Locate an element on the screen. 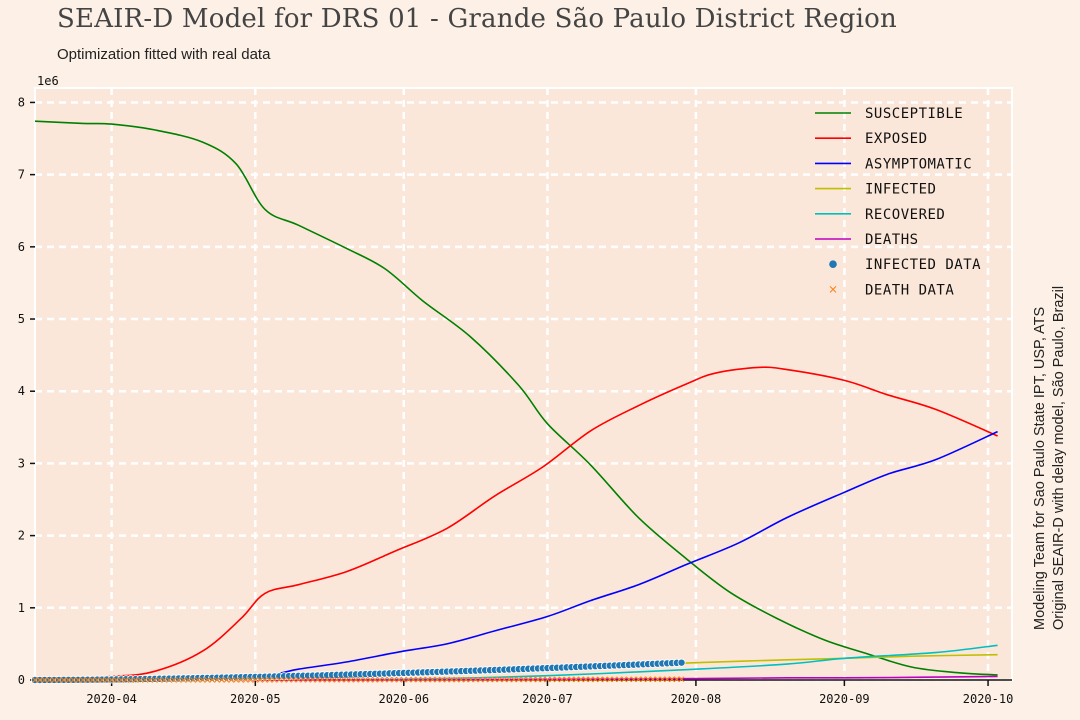 The width and height of the screenshot is (1080, 720). y-tick-label: 8 is located at coordinates (21, 102).